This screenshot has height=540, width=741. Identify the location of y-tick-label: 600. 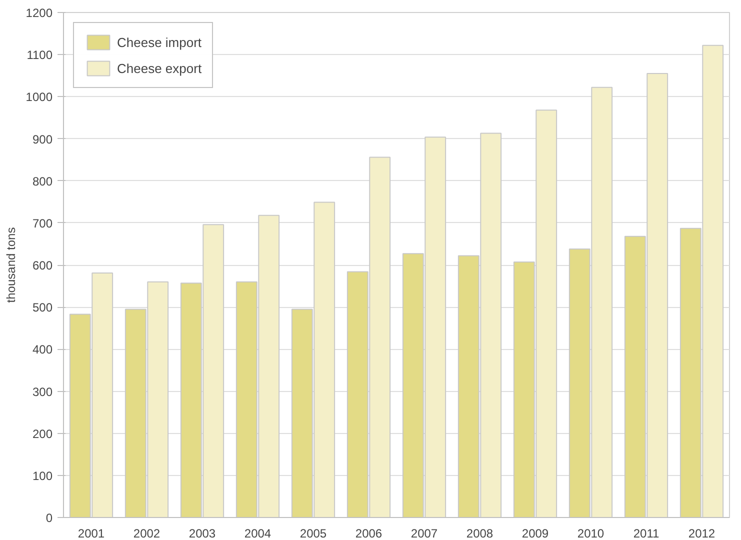
(42, 265).